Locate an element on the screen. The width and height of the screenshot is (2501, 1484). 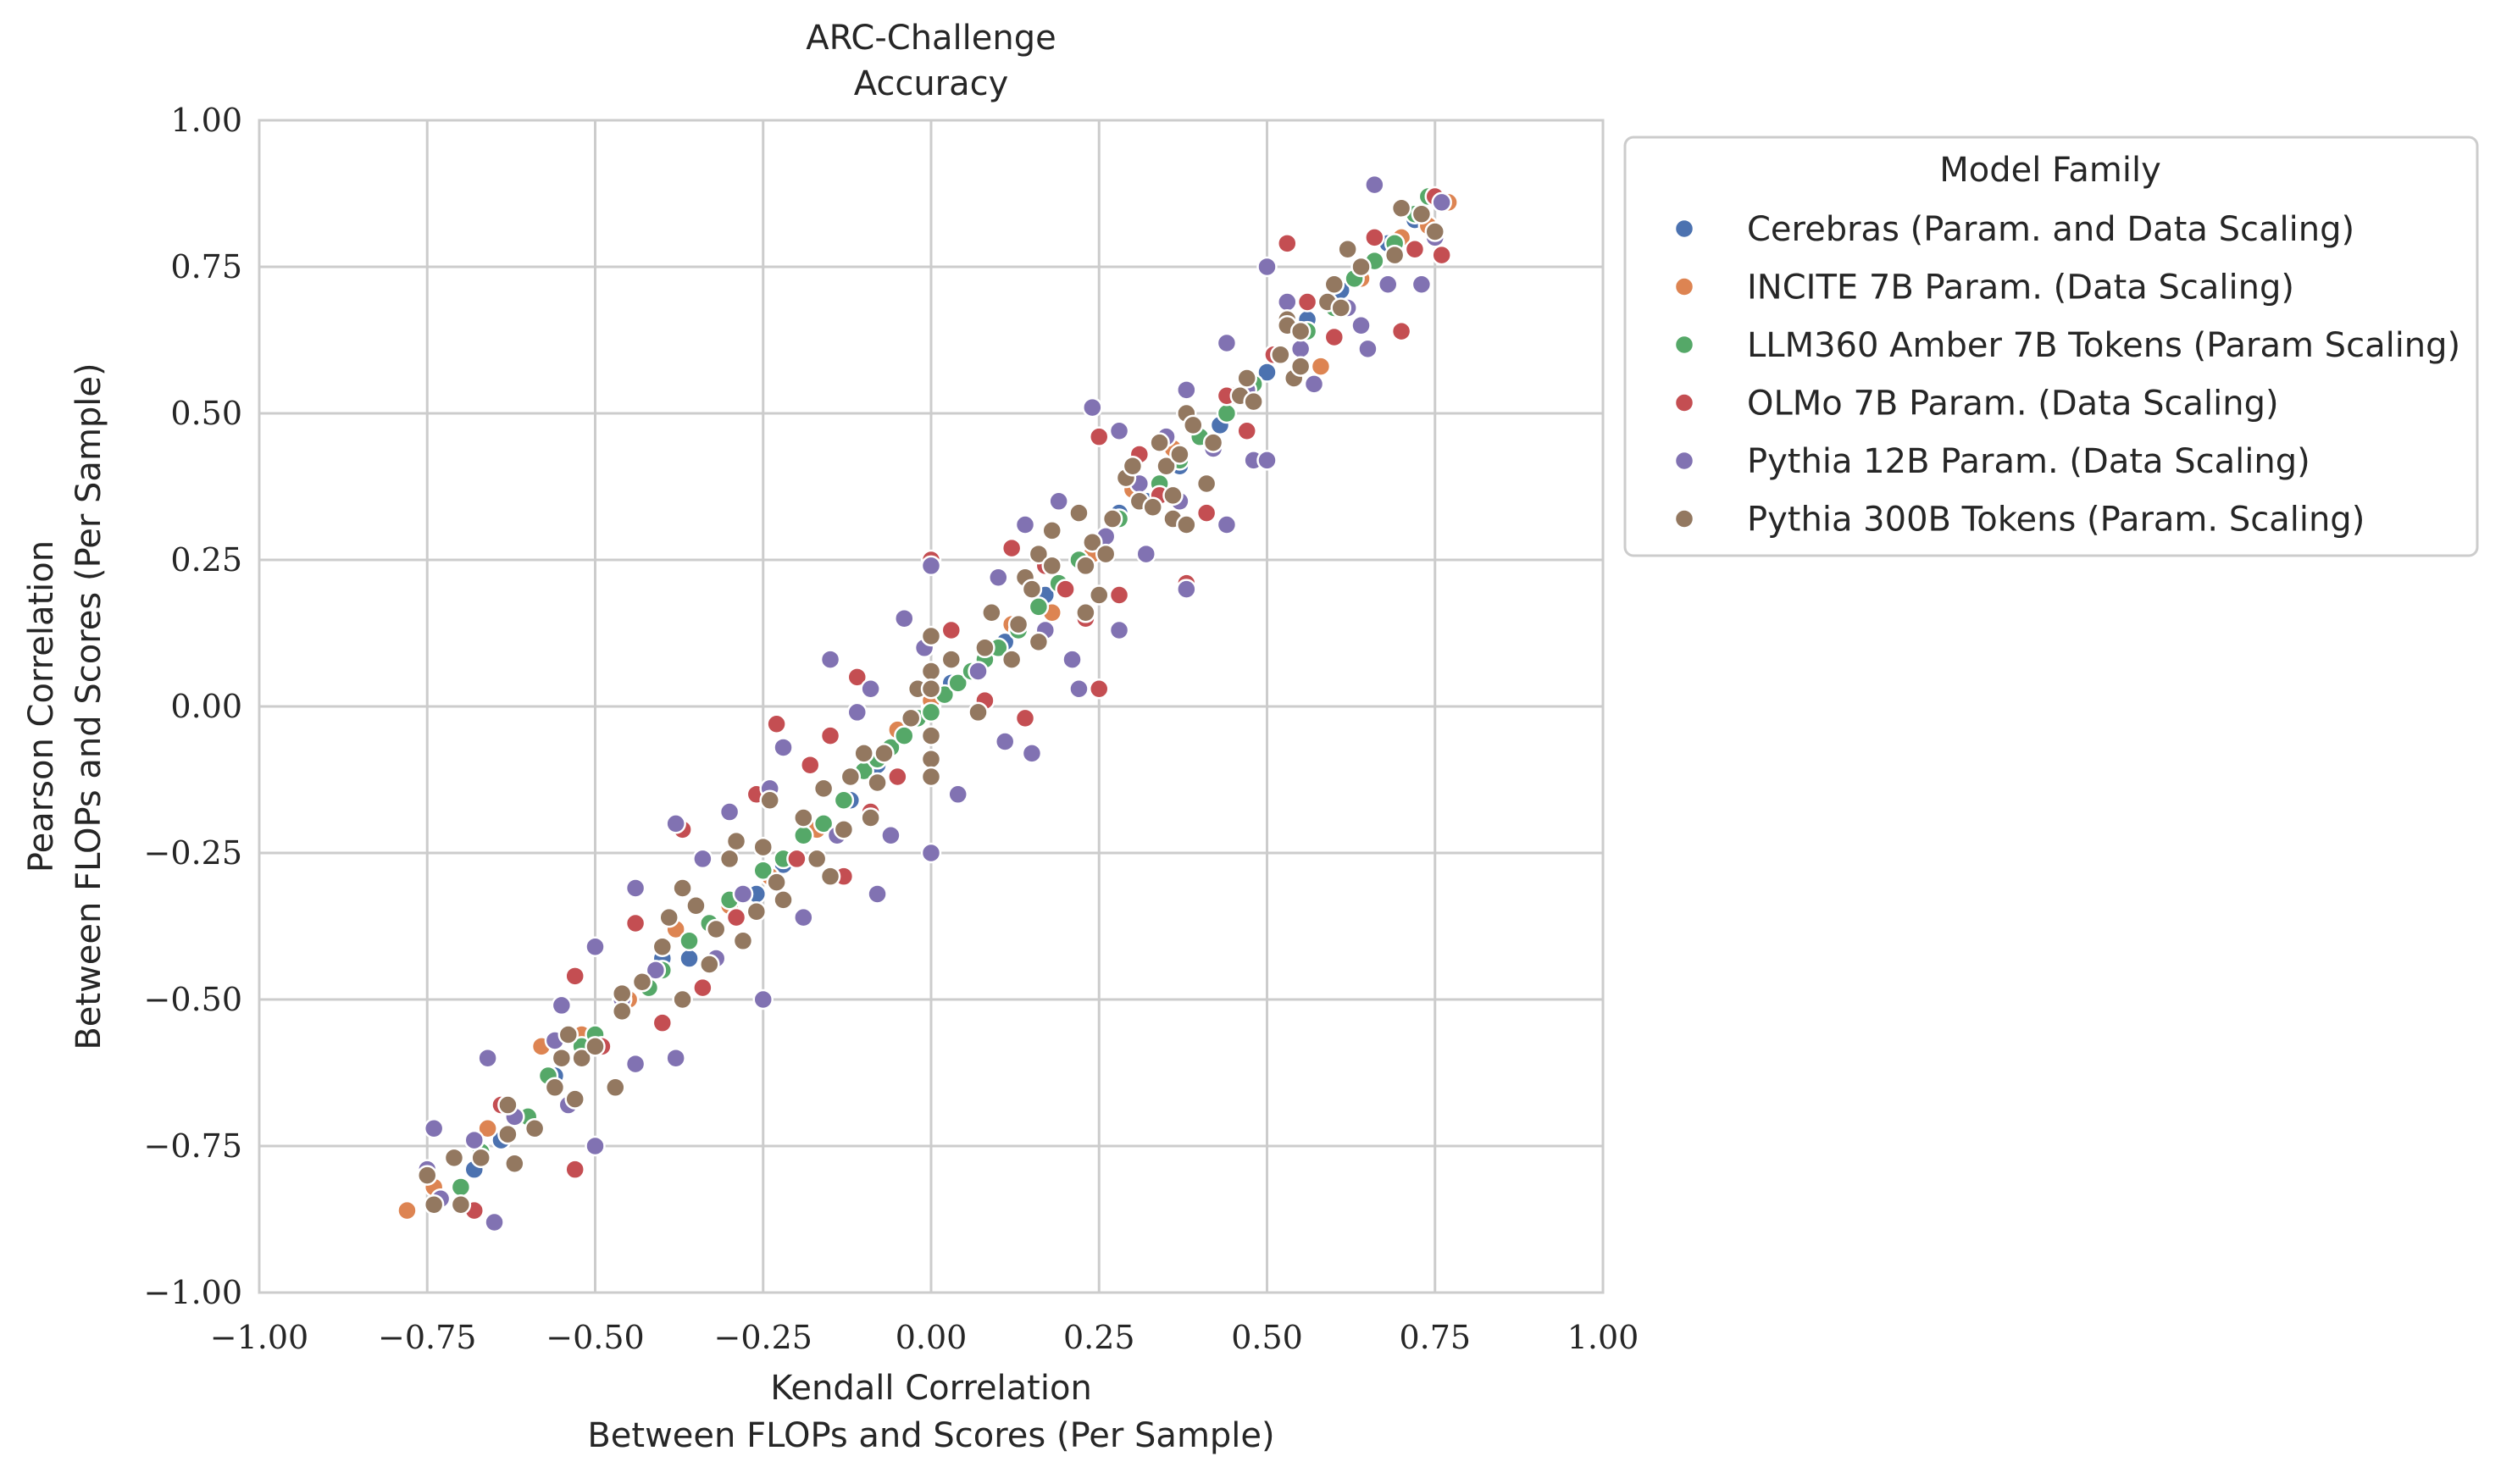
y-axis-label-line-2: Between FLOPs and Scores (Per Sample) is located at coordinates (88, 706).